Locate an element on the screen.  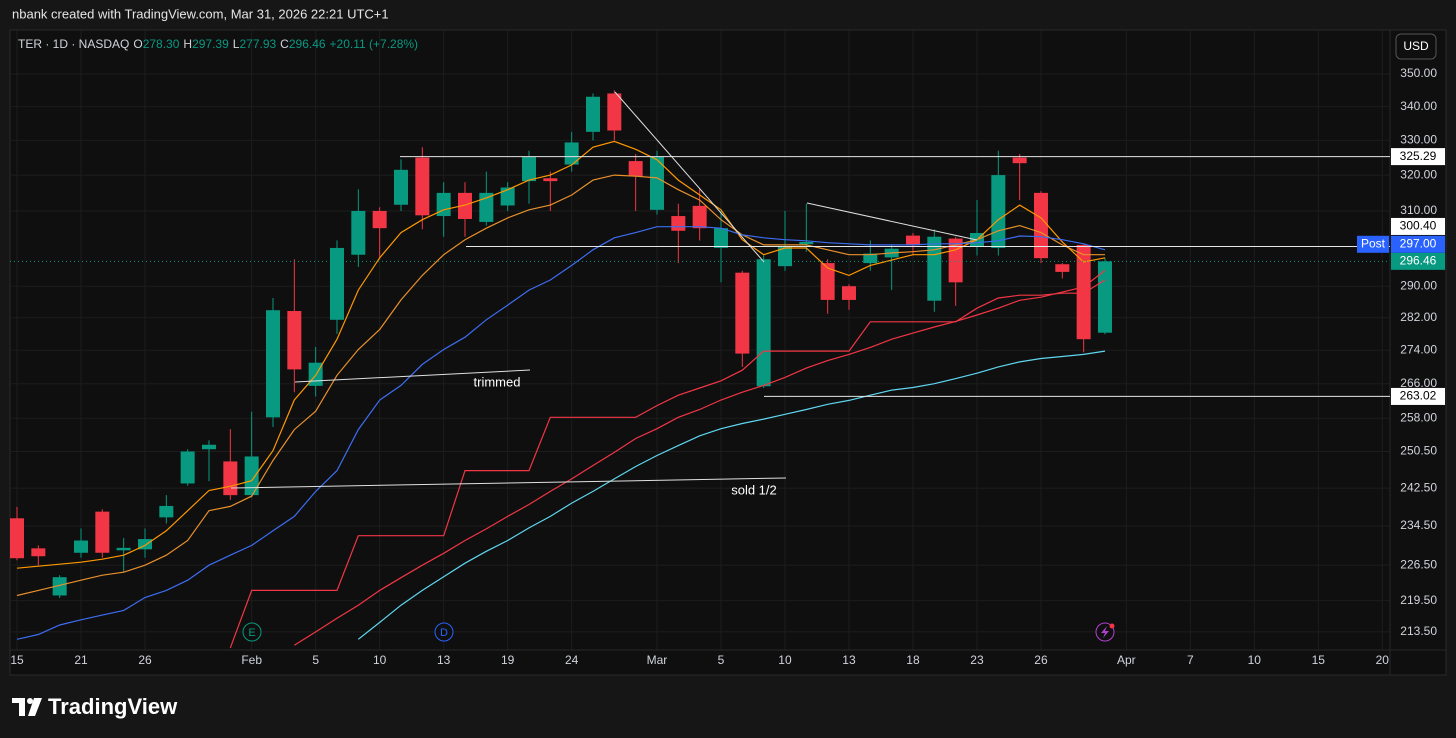
brand-logo is located at coordinates (27, 707).